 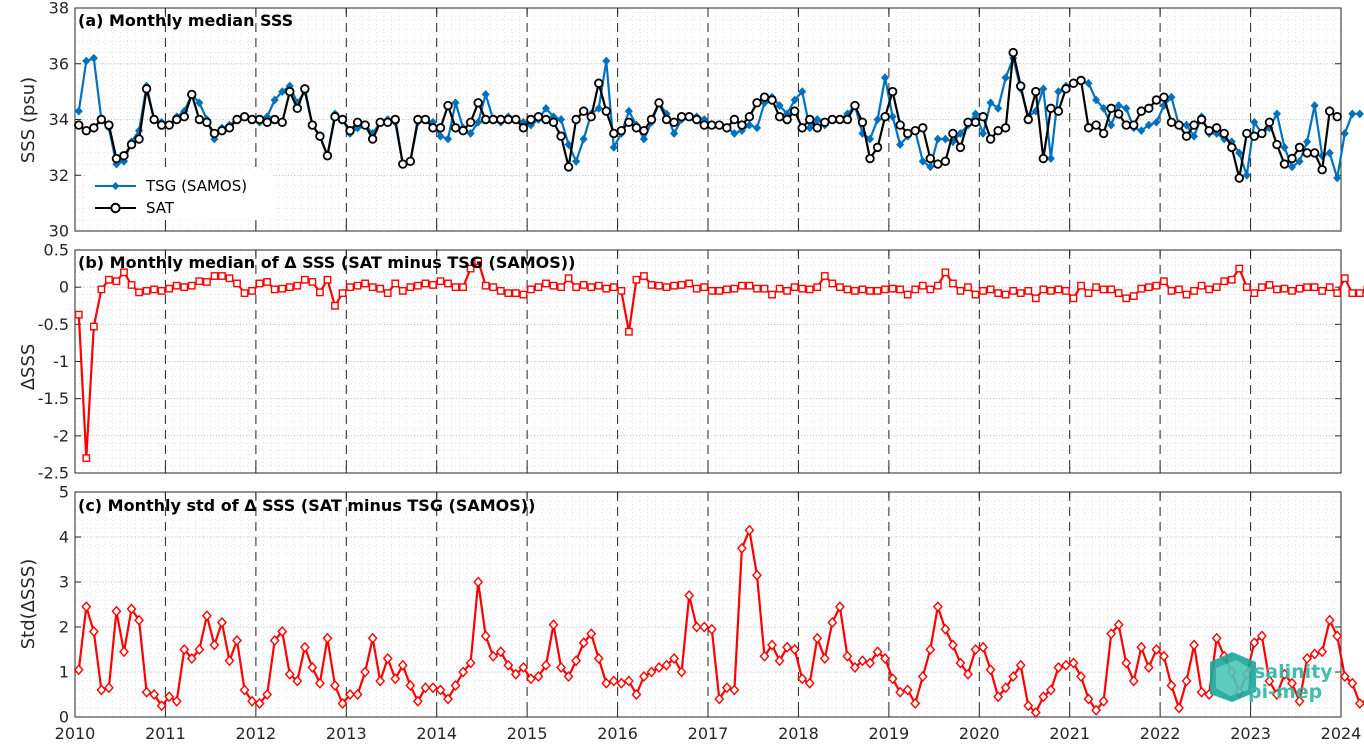 What do you see at coordinates (28, 367) in the screenshot?
I see `panel-b-ylabel: ΔSSS` at bounding box center [28, 367].